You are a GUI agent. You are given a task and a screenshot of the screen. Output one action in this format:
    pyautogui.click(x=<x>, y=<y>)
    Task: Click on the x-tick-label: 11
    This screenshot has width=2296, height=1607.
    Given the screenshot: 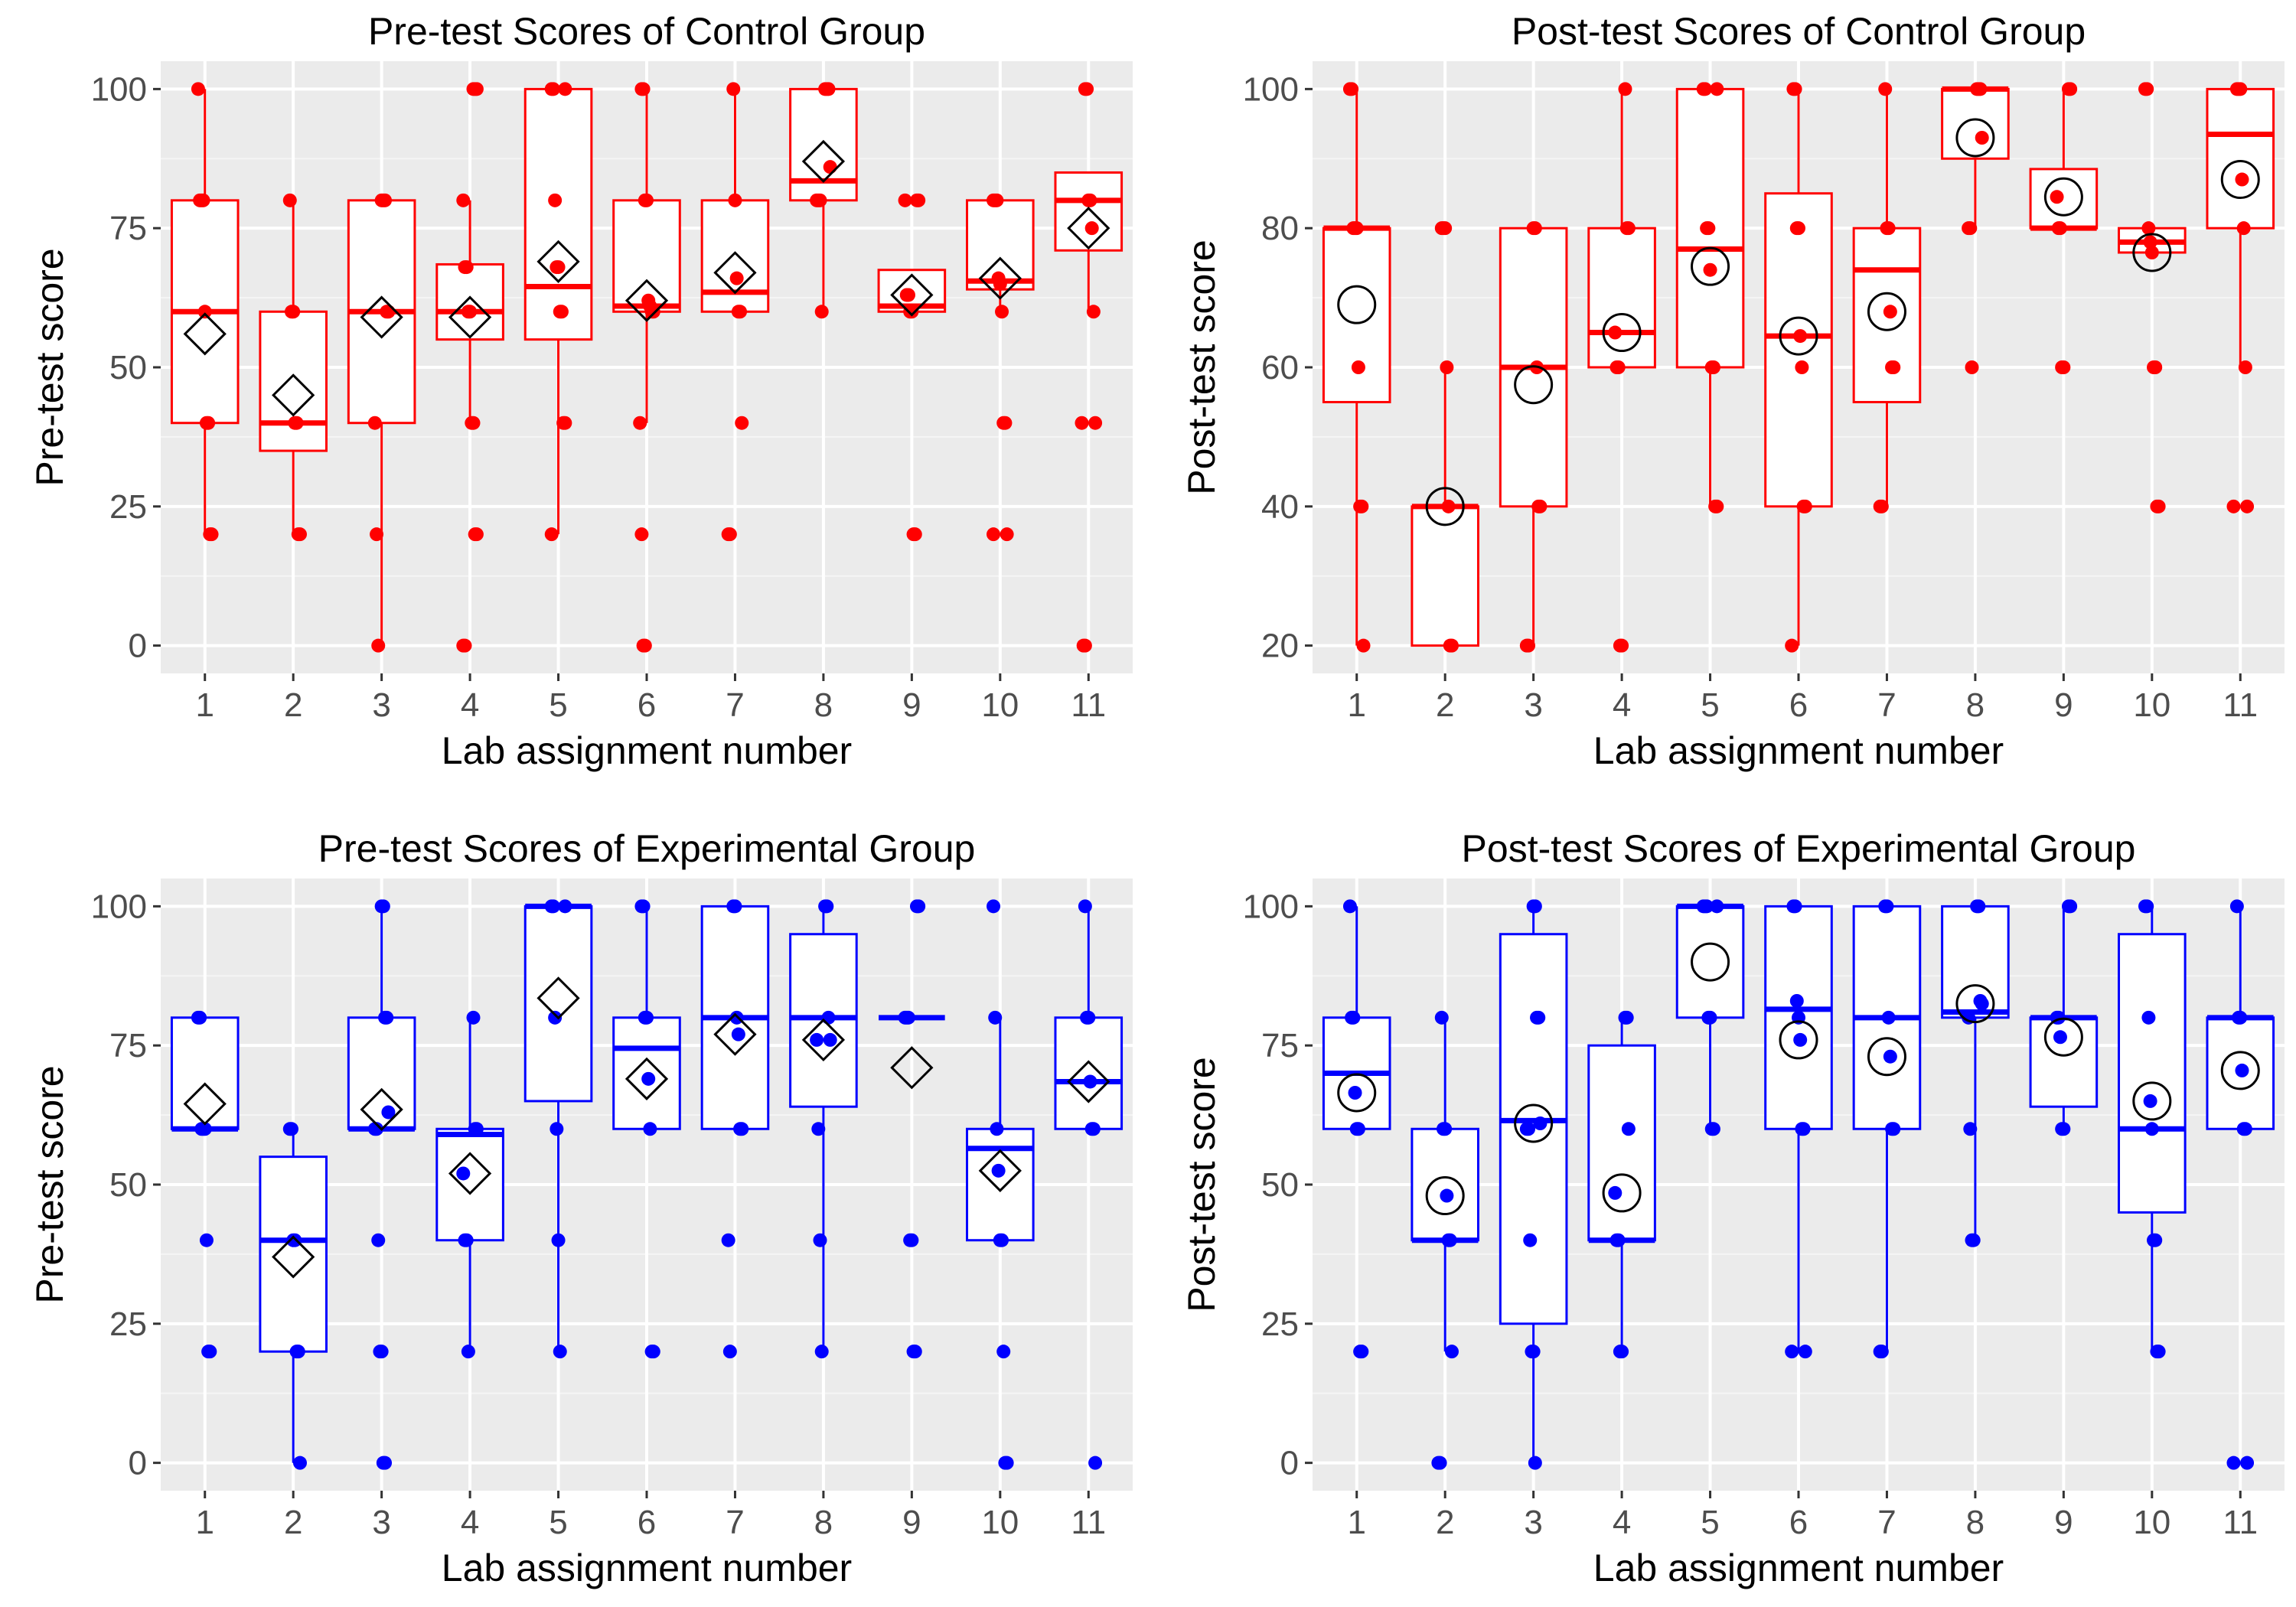 What is the action you would take?
    pyautogui.click(x=2240, y=705)
    